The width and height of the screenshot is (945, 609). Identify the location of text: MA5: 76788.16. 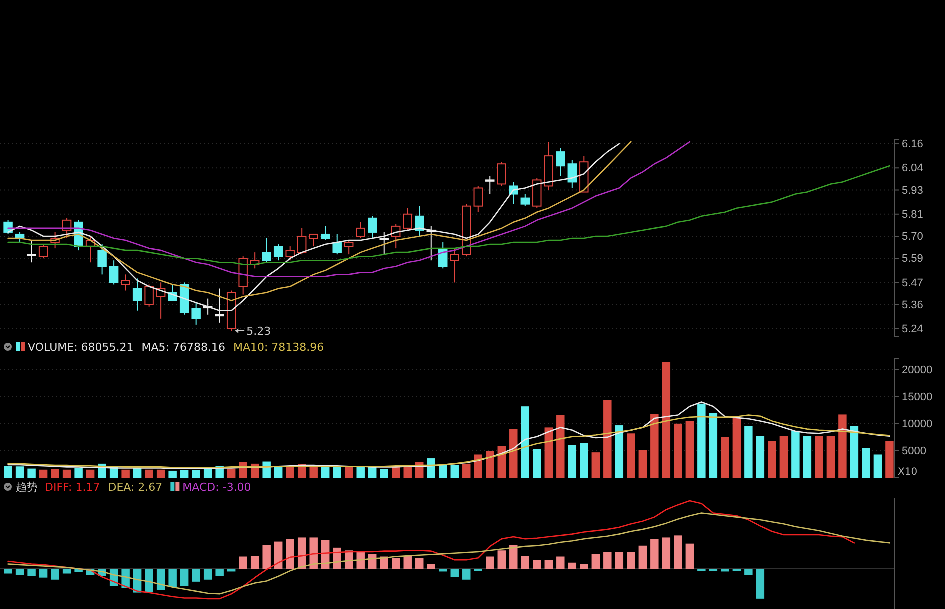
(184, 347).